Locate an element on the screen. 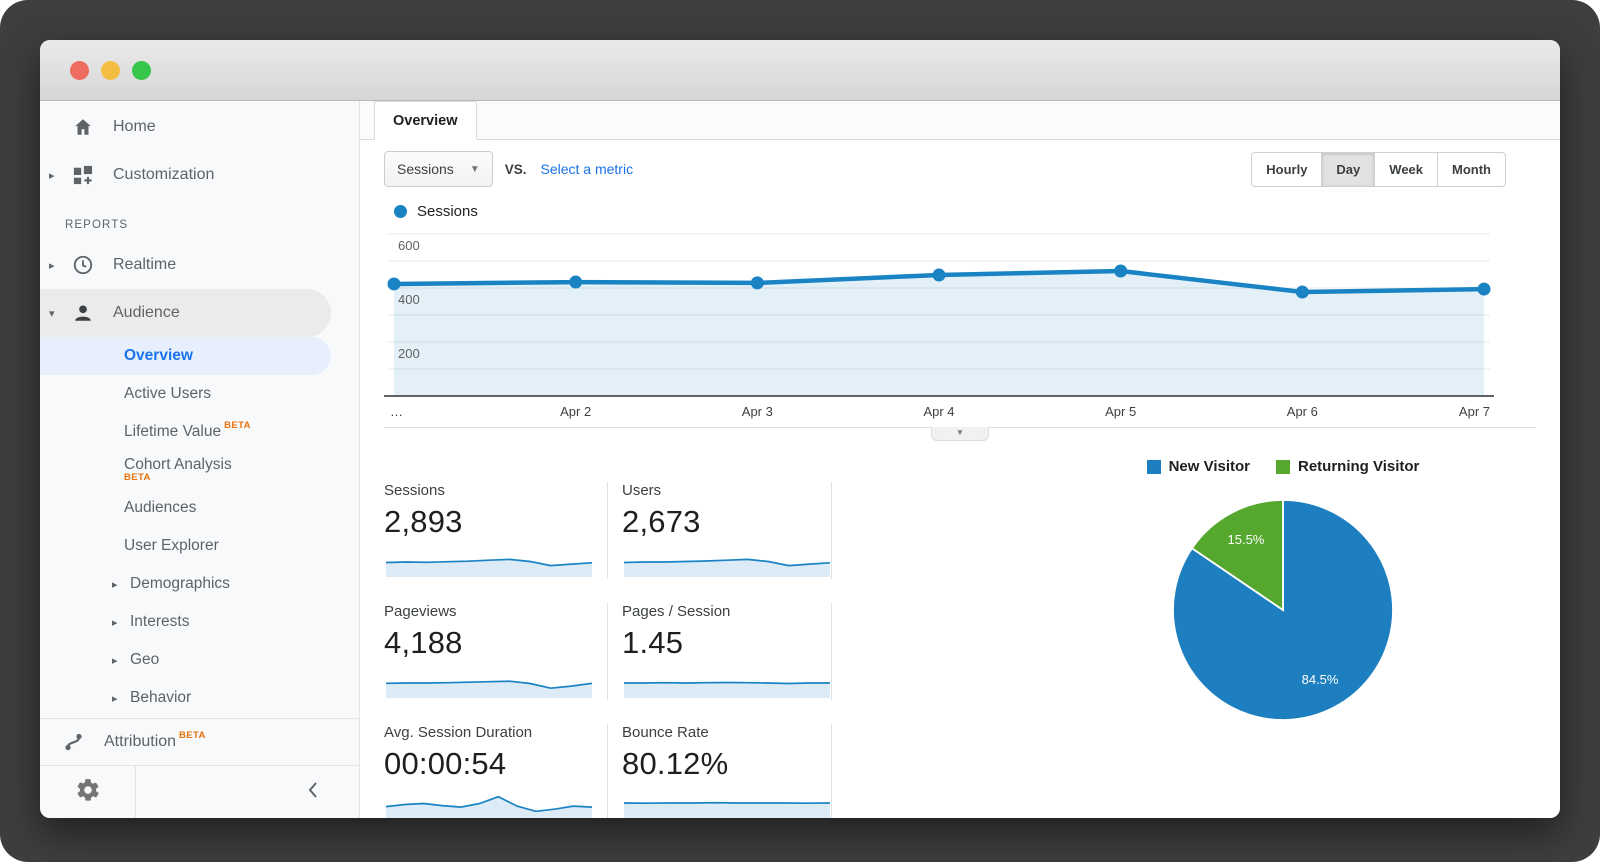  svg-text: 84.5% is located at coordinates (1320, 679).